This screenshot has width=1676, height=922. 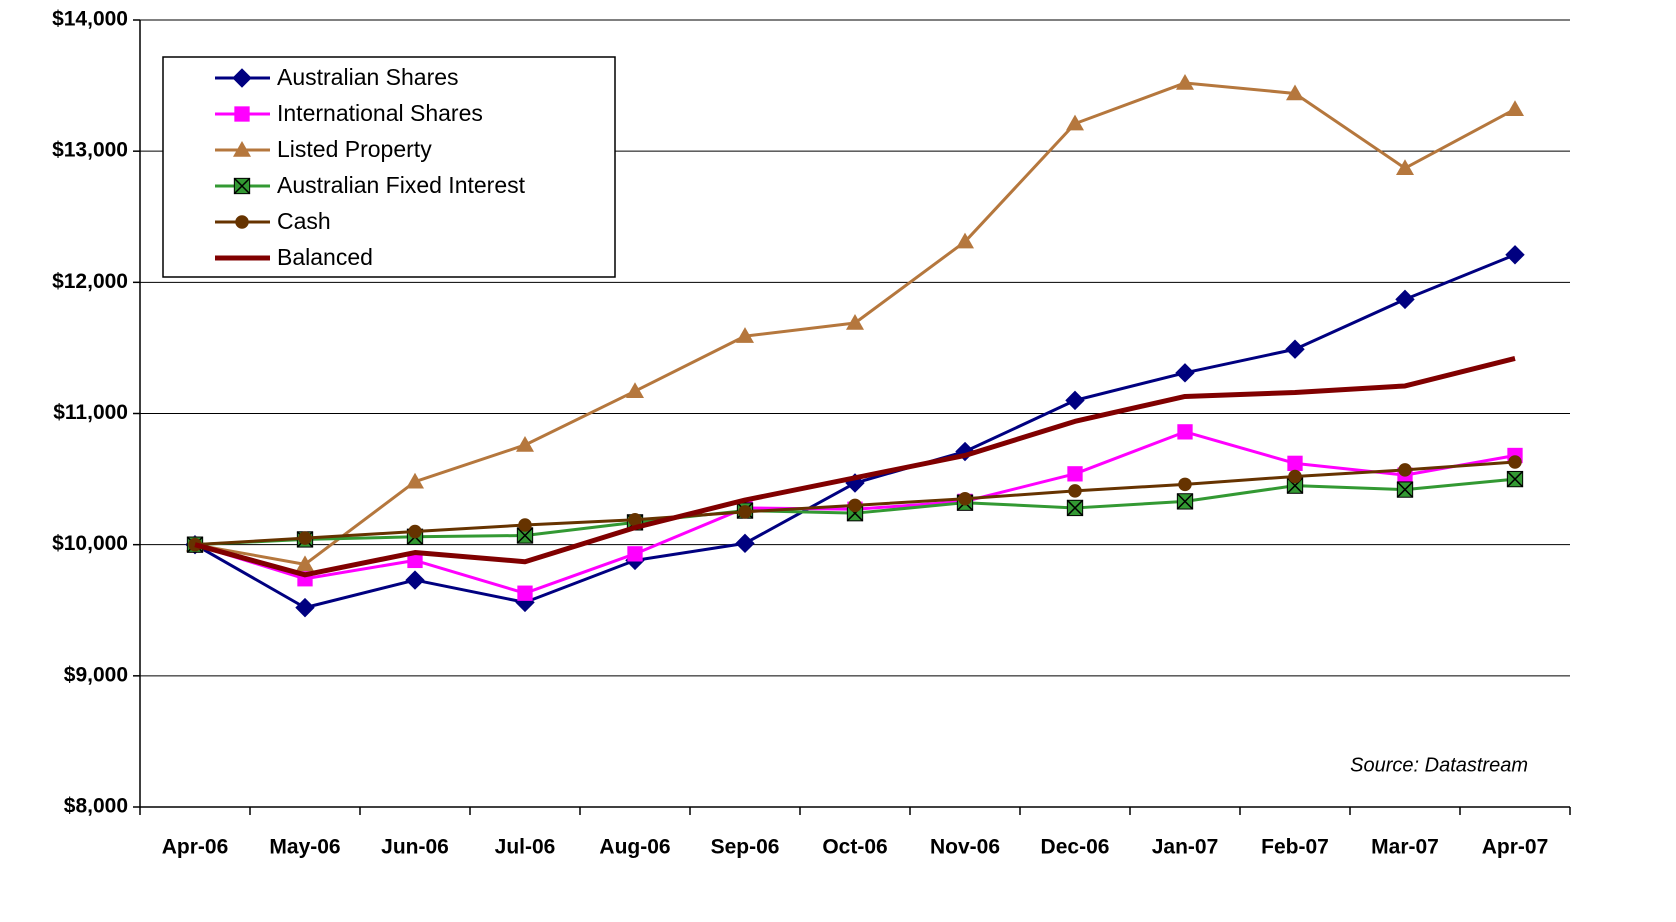 What do you see at coordinates (325, 257) in the screenshot?
I see `legend-label: Balanced` at bounding box center [325, 257].